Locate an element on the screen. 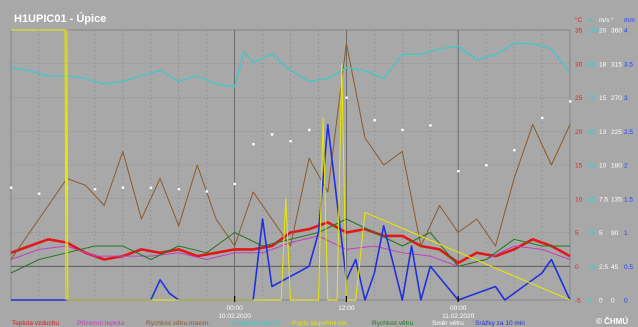 The image size is (638, 327). axis-tick-label: 135 is located at coordinates (616, 199).